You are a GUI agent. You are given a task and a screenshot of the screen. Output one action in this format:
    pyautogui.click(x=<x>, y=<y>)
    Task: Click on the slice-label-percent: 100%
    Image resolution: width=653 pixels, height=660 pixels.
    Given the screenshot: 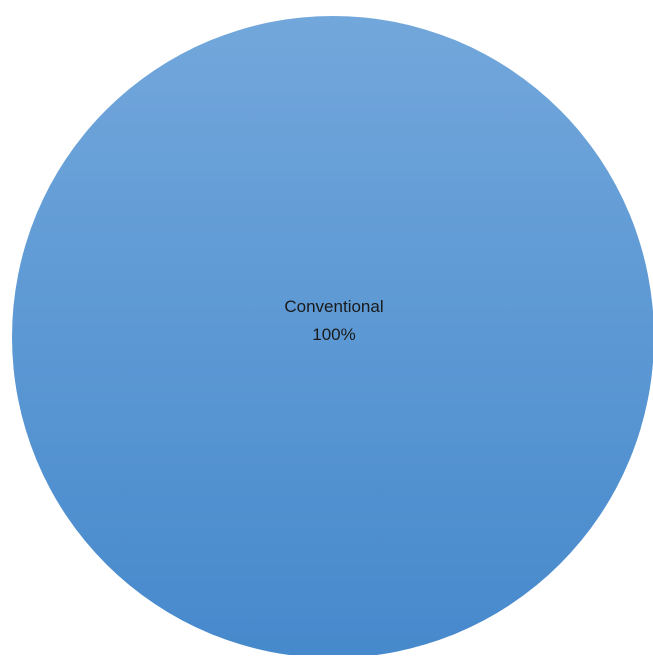 What is the action you would take?
    pyautogui.click(x=333, y=334)
    